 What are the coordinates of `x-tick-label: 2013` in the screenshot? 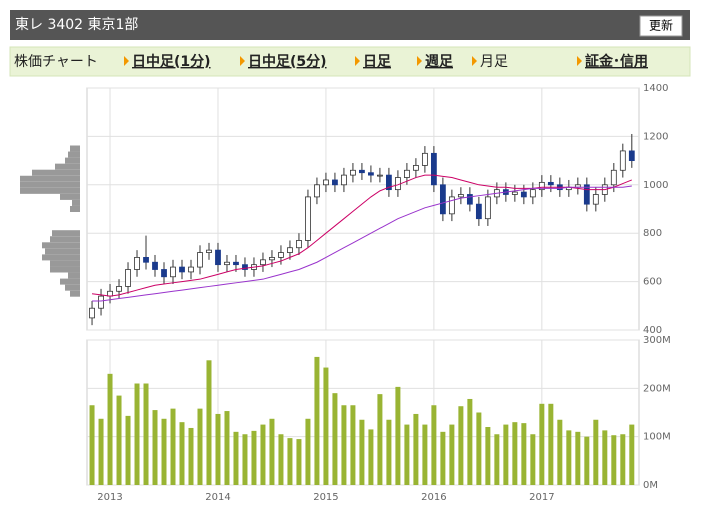 It's located at (109, 497).